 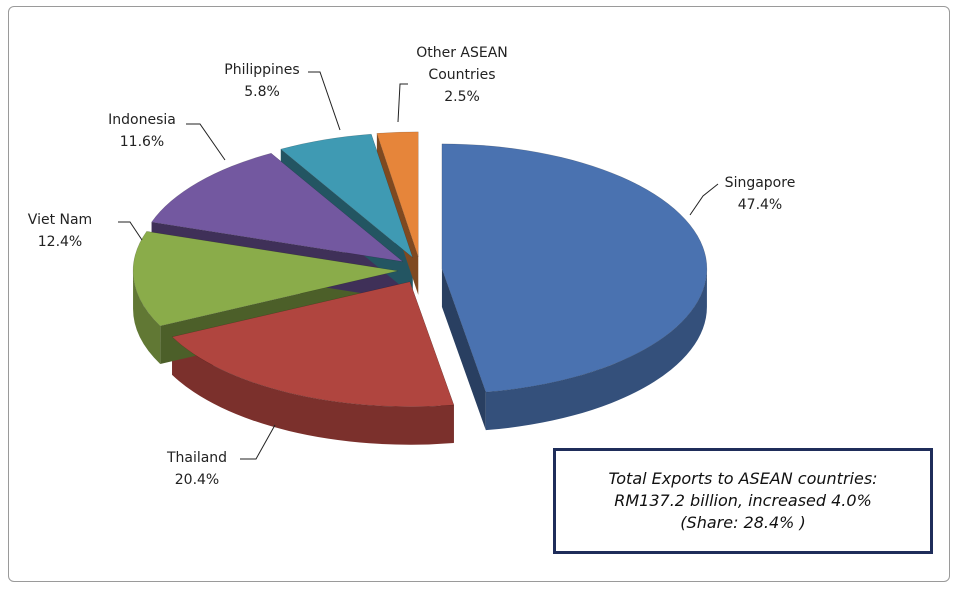 What do you see at coordinates (197, 458) in the screenshot?
I see `category-label: Thailand` at bounding box center [197, 458].